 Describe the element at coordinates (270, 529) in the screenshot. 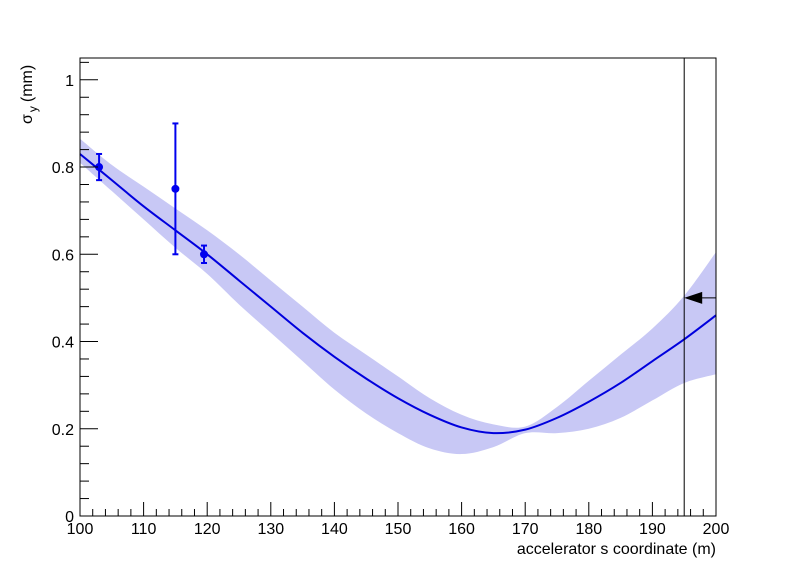

I see `x-tick-label: 130` at that location.